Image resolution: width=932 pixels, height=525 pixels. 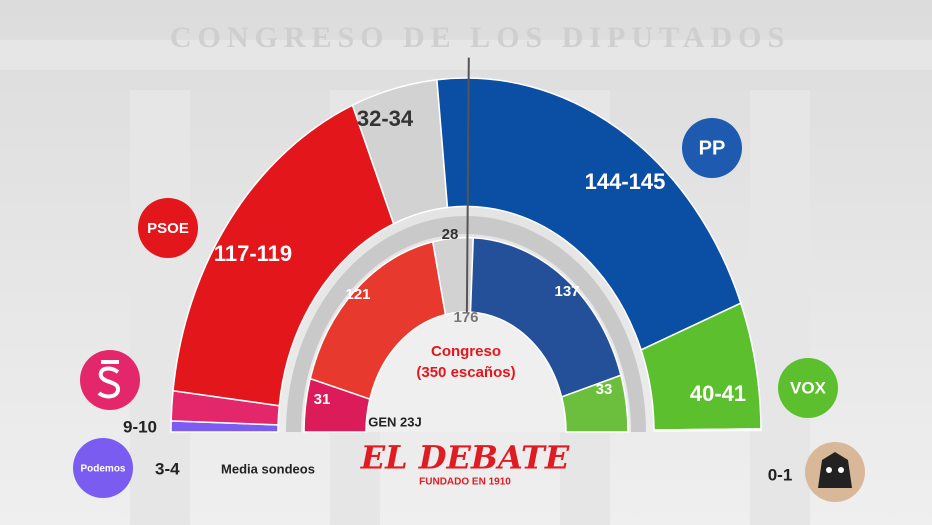 I want to click on seat-label: 137, so click(x=566, y=291).